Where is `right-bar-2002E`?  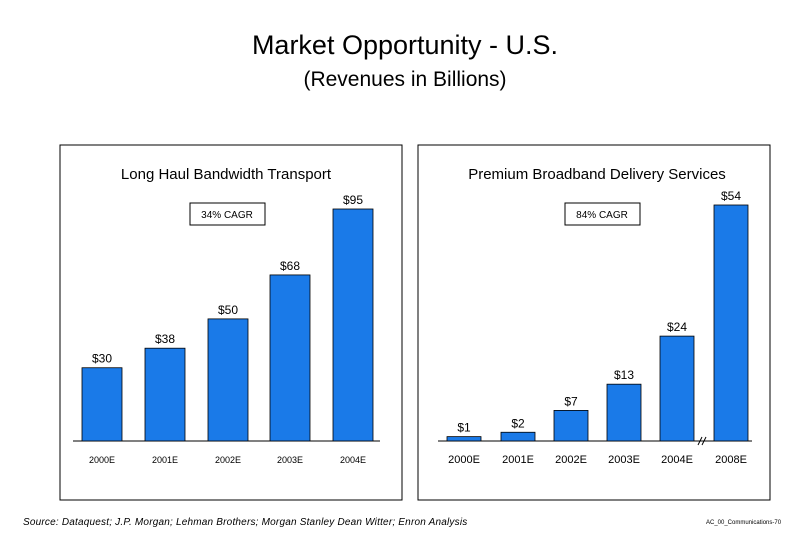
right-bar-2002E is located at coordinates (571, 426).